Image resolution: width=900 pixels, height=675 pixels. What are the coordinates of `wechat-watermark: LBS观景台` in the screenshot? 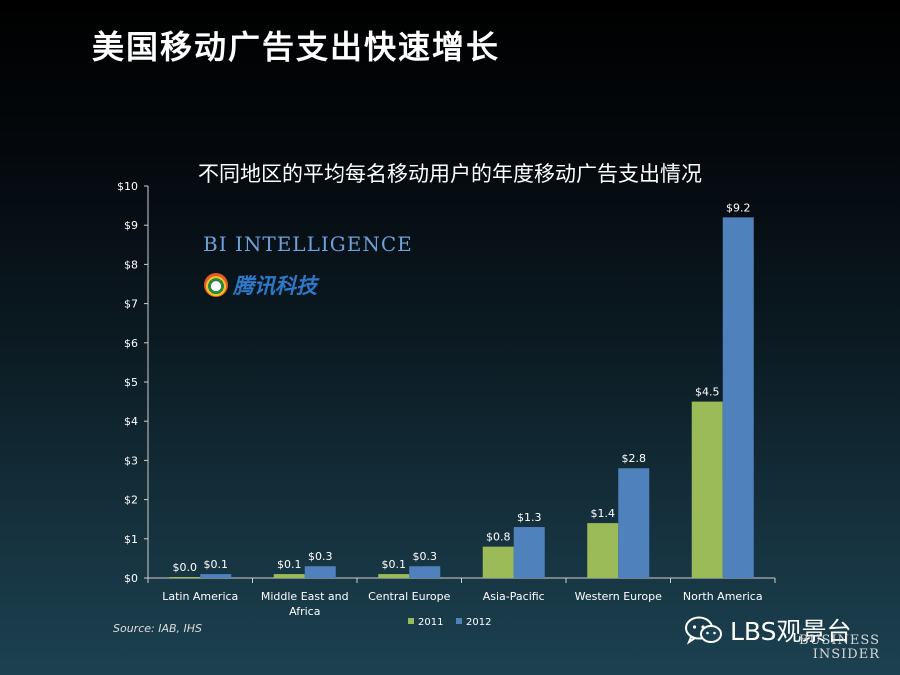 It's located at (768, 630).